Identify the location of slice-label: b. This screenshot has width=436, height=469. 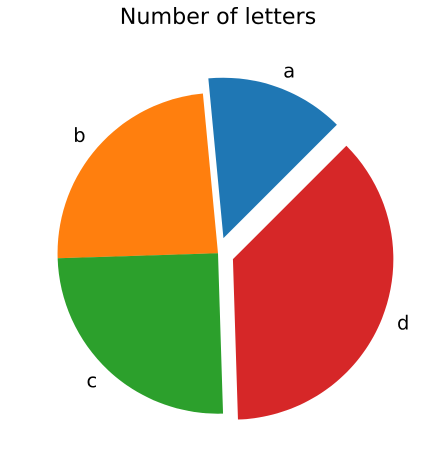
(80, 134).